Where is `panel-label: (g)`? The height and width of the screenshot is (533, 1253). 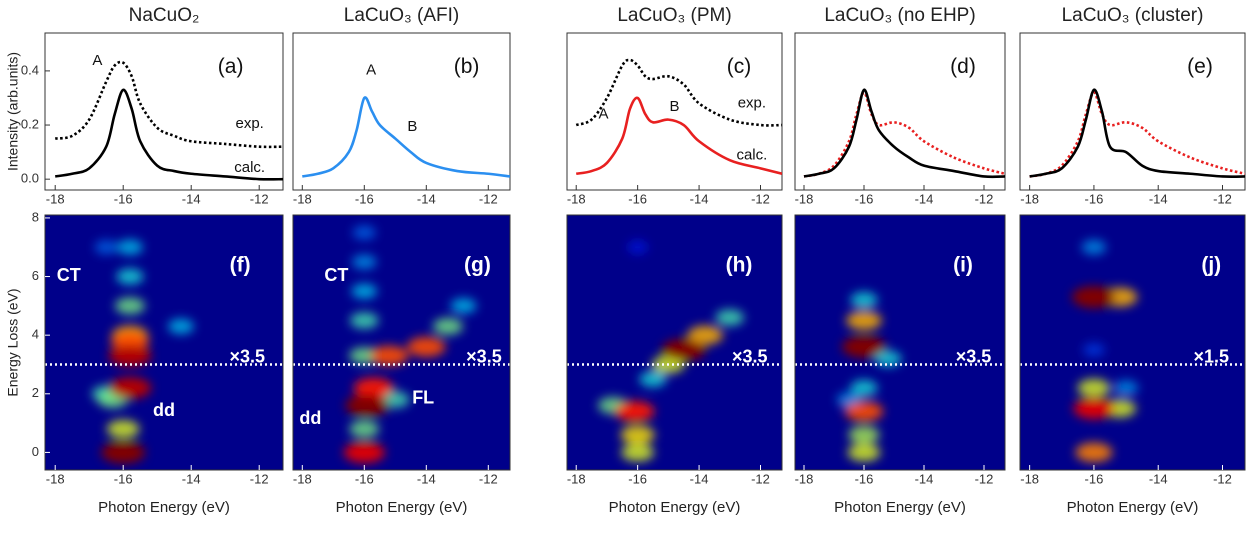
panel-label: (g) is located at coordinates (477, 265).